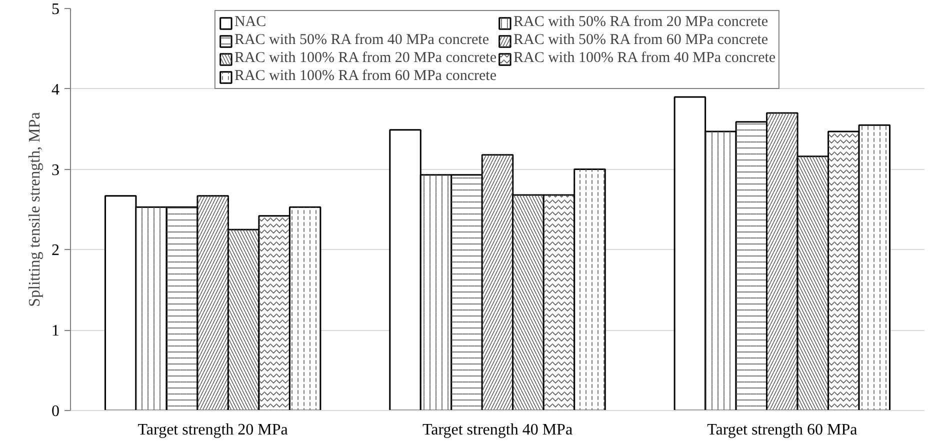  What do you see at coordinates (56, 251) in the screenshot?
I see `y-tick-label: 2` at bounding box center [56, 251].